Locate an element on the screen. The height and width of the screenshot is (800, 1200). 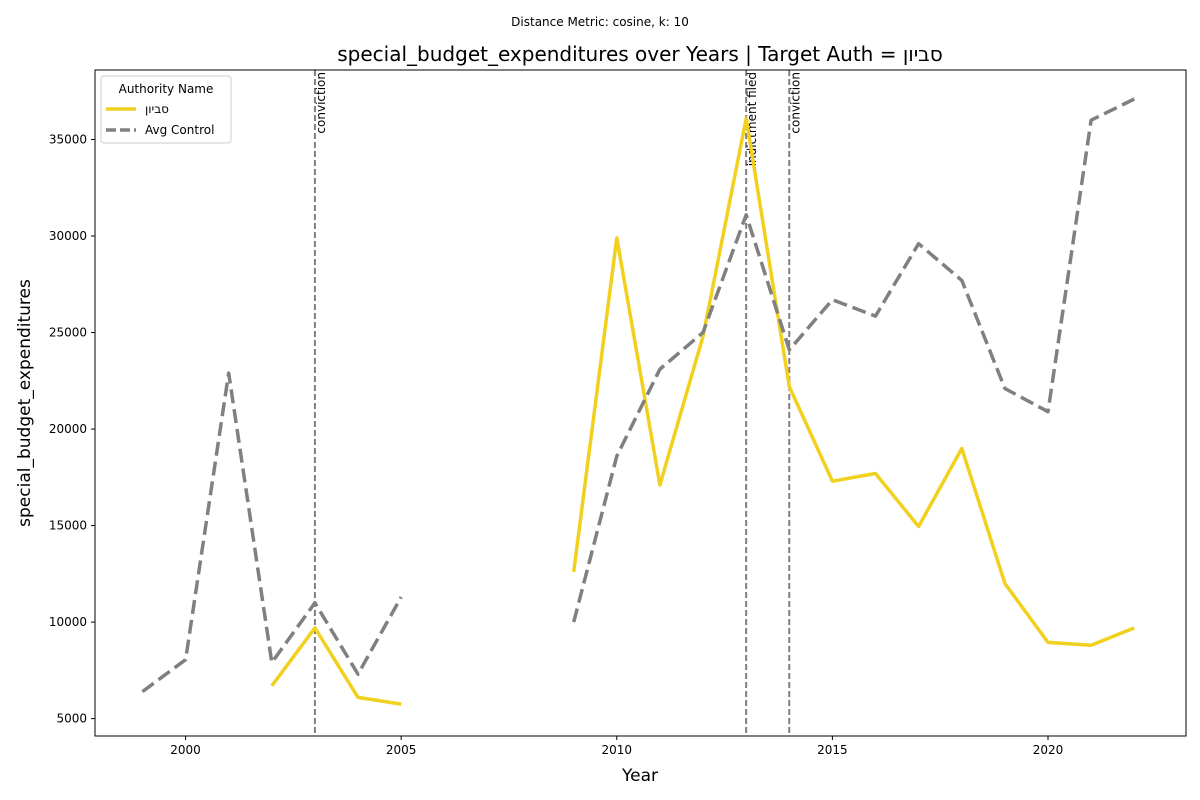
x-tick-label: 2000 is located at coordinates (185, 750).